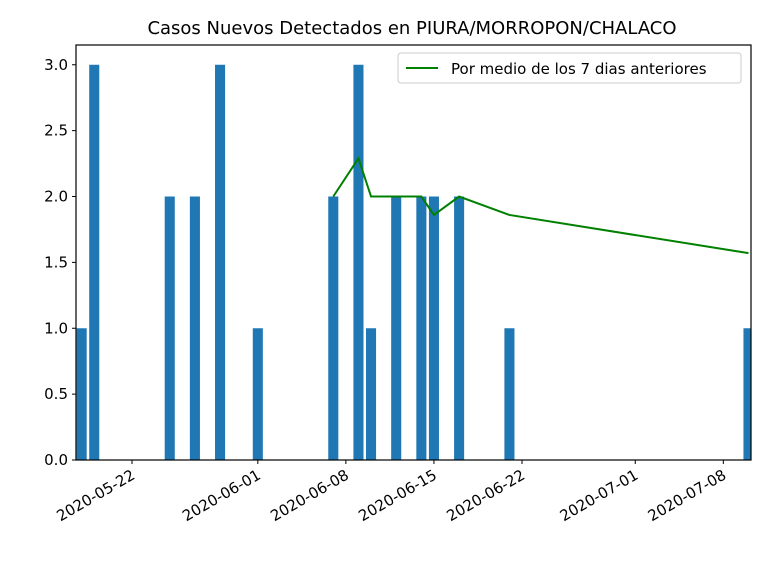  I want to click on y-tick-label: 3.0, so click(56, 65).